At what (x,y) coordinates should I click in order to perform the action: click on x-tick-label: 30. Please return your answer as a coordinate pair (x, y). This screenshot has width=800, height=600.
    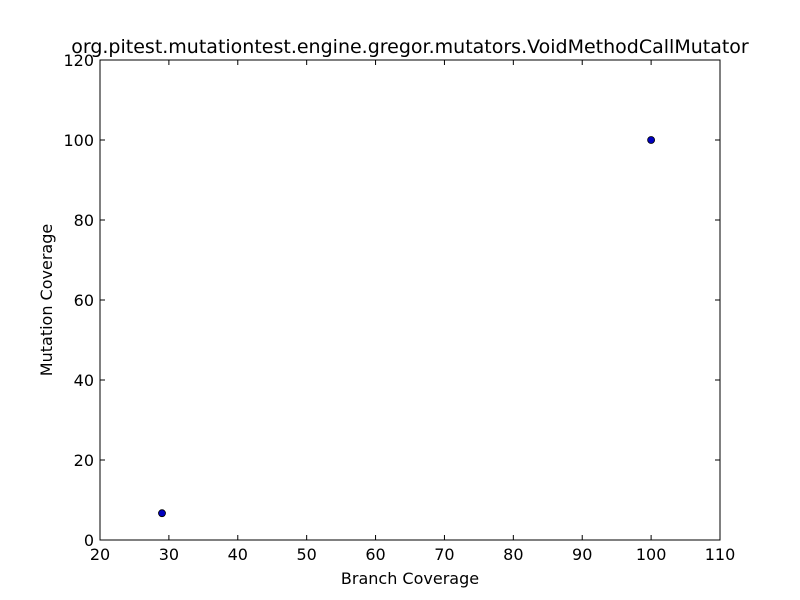
    Looking at the image, I should click on (169, 554).